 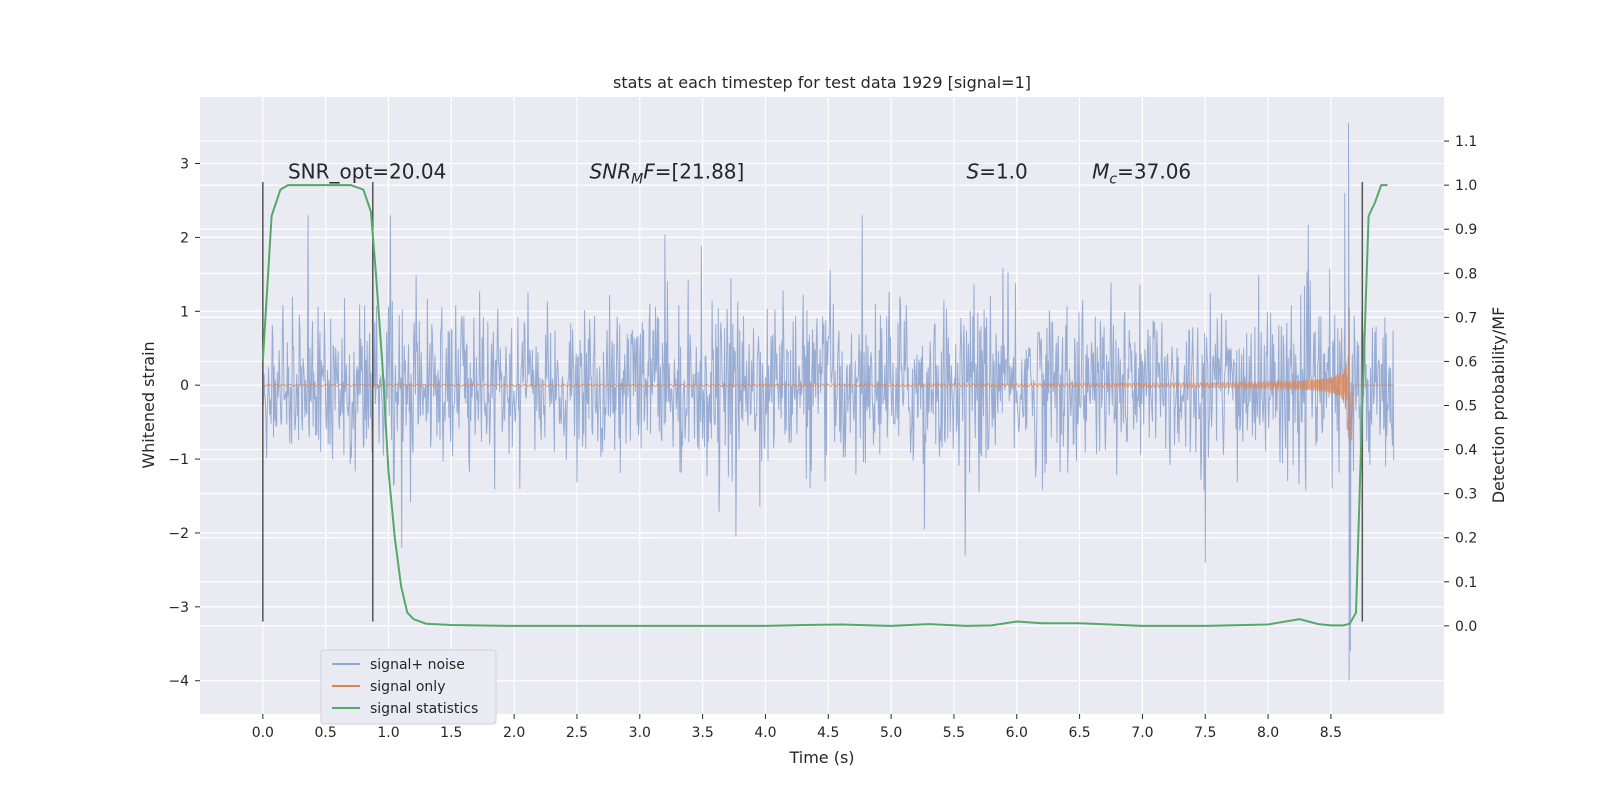 What do you see at coordinates (1079, 733) in the screenshot?
I see `x-tick-label: 6.5` at bounding box center [1079, 733].